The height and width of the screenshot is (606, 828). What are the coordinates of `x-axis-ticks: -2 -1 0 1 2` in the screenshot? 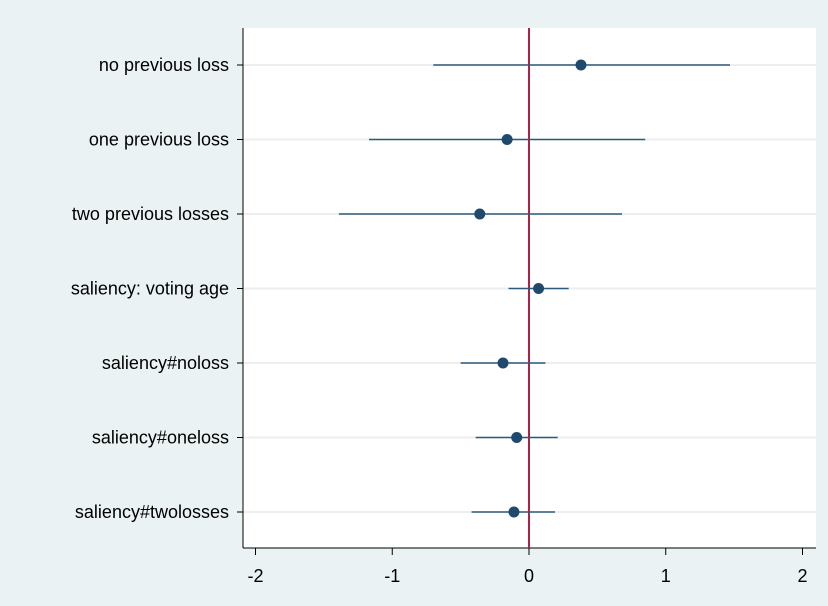 It's located at (527, 567).